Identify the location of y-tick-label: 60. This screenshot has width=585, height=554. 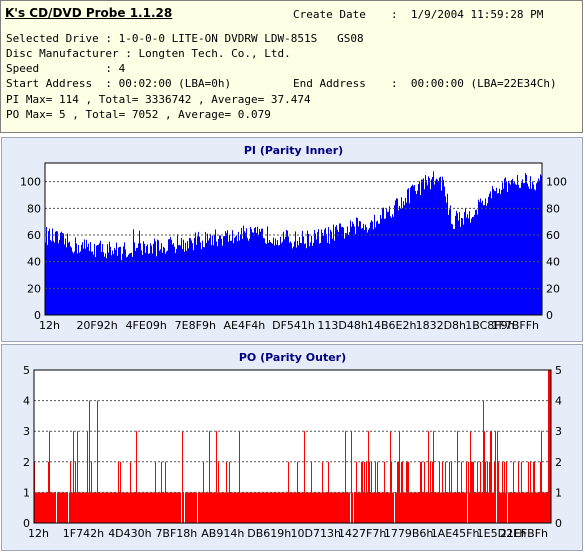
(34, 235).